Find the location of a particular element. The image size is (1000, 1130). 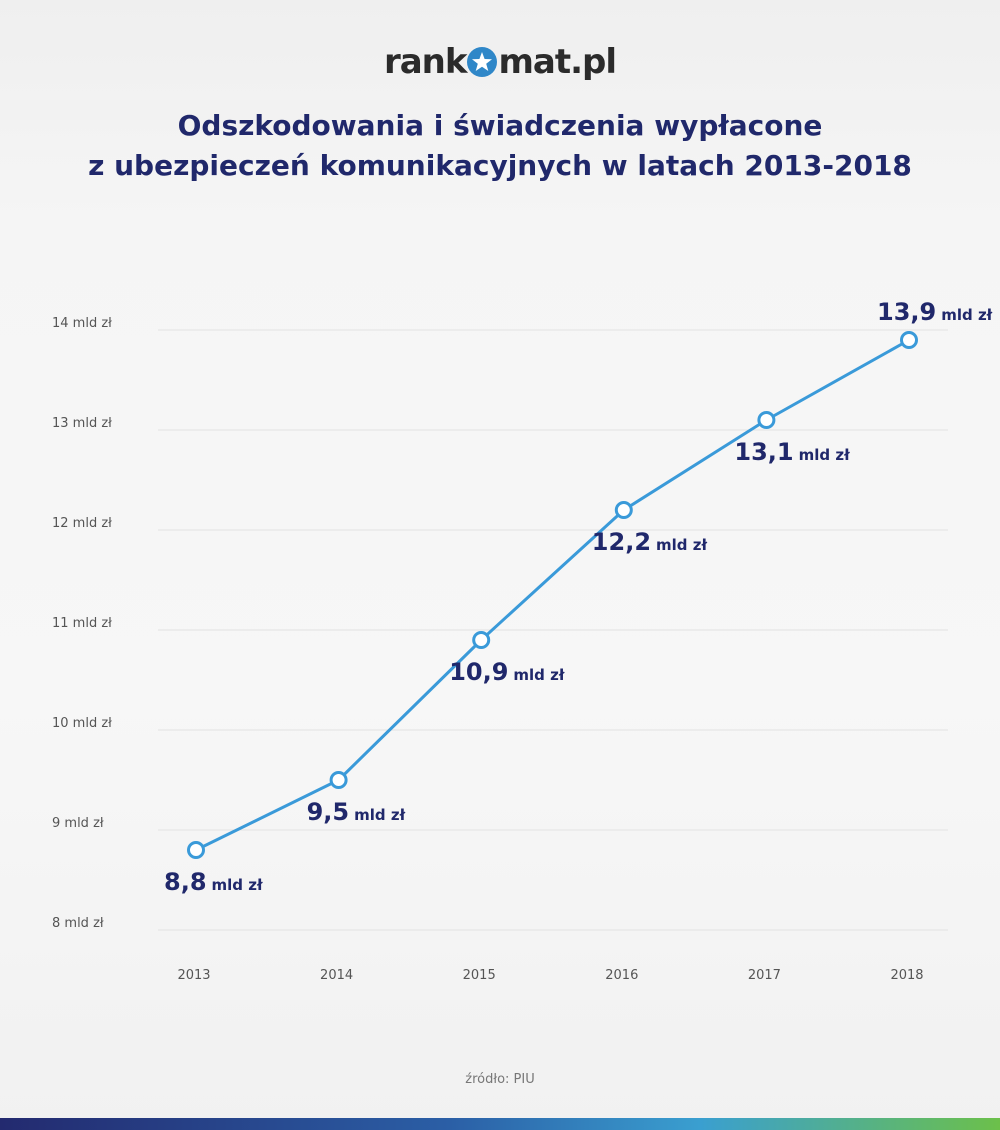

star-icon is located at coordinates (482, 62).